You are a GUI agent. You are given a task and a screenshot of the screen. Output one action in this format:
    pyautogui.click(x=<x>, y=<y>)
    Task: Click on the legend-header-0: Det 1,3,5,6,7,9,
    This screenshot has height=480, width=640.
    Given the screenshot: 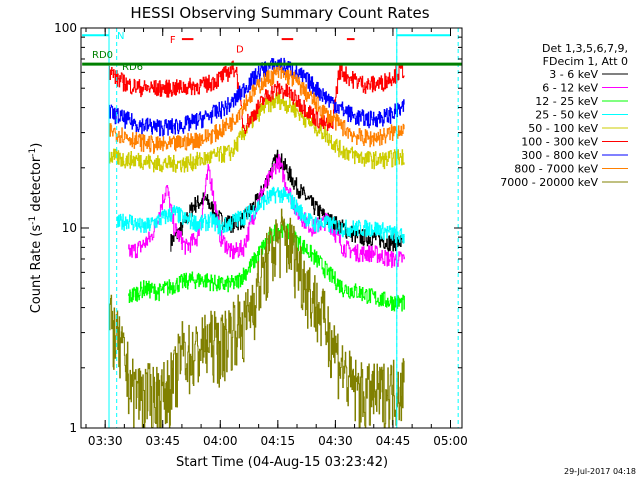 What is the action you would take?
    pyautogui.click(x=585, y=48)
    